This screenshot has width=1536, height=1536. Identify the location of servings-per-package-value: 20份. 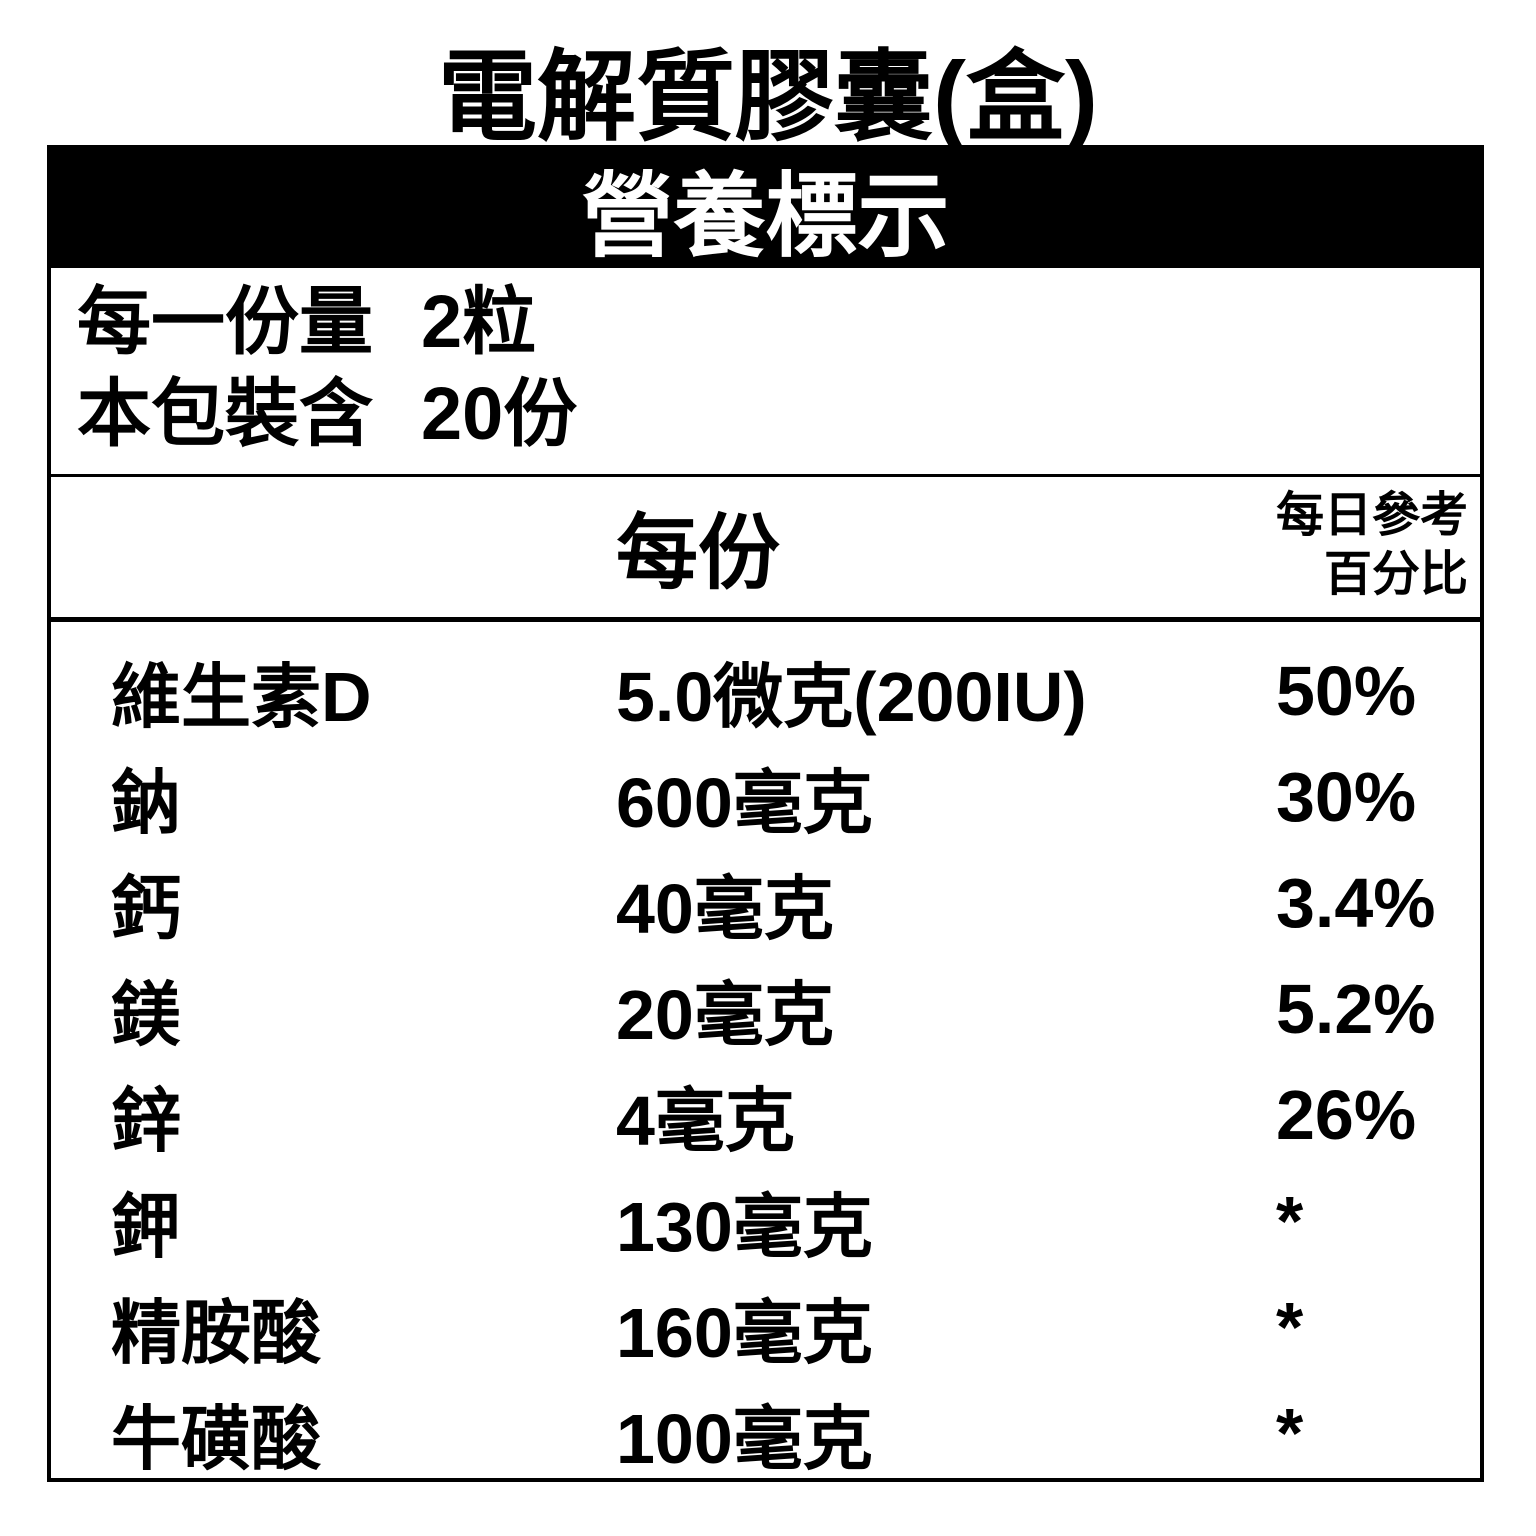
(499, 413).